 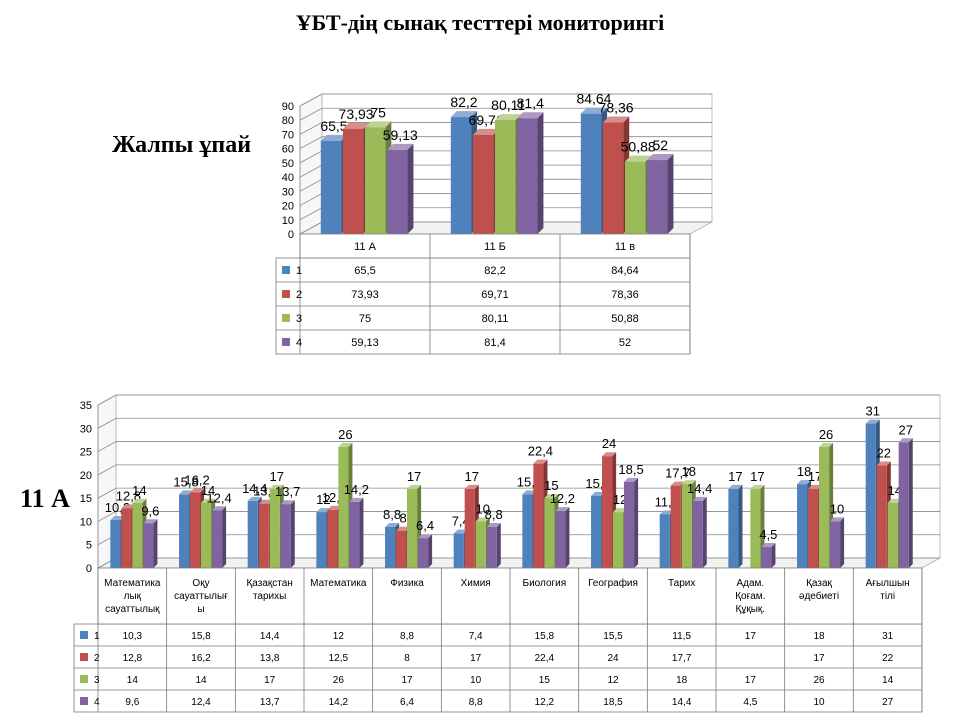 I want to click on table-cell: 6,4, so click(x=407, y=702).